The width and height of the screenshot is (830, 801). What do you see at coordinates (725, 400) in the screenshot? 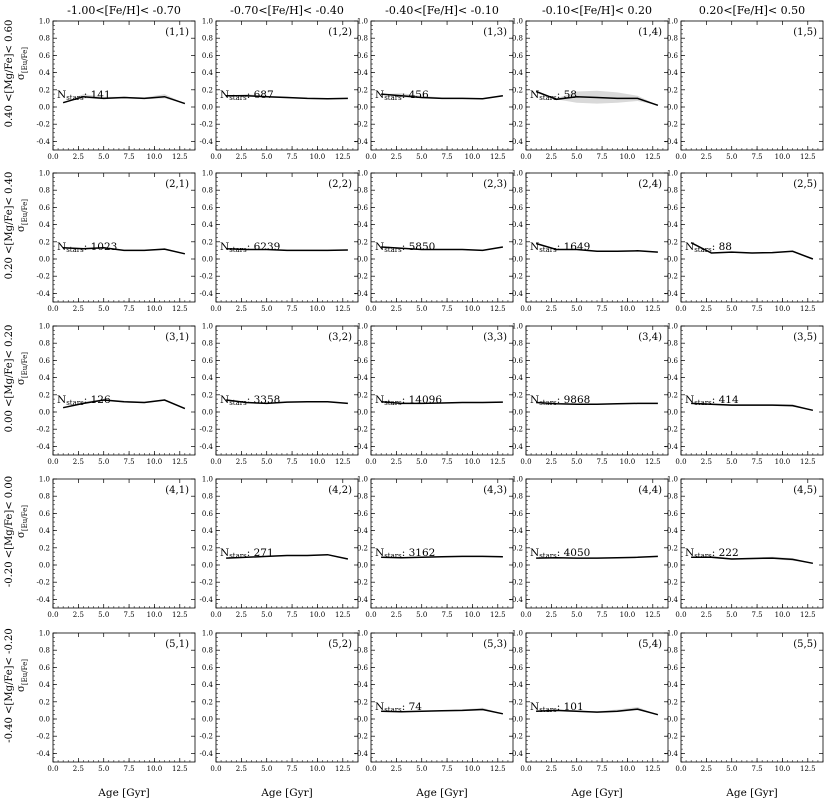
I see `nstars-value: : 414` at bounding box center [725, 400].